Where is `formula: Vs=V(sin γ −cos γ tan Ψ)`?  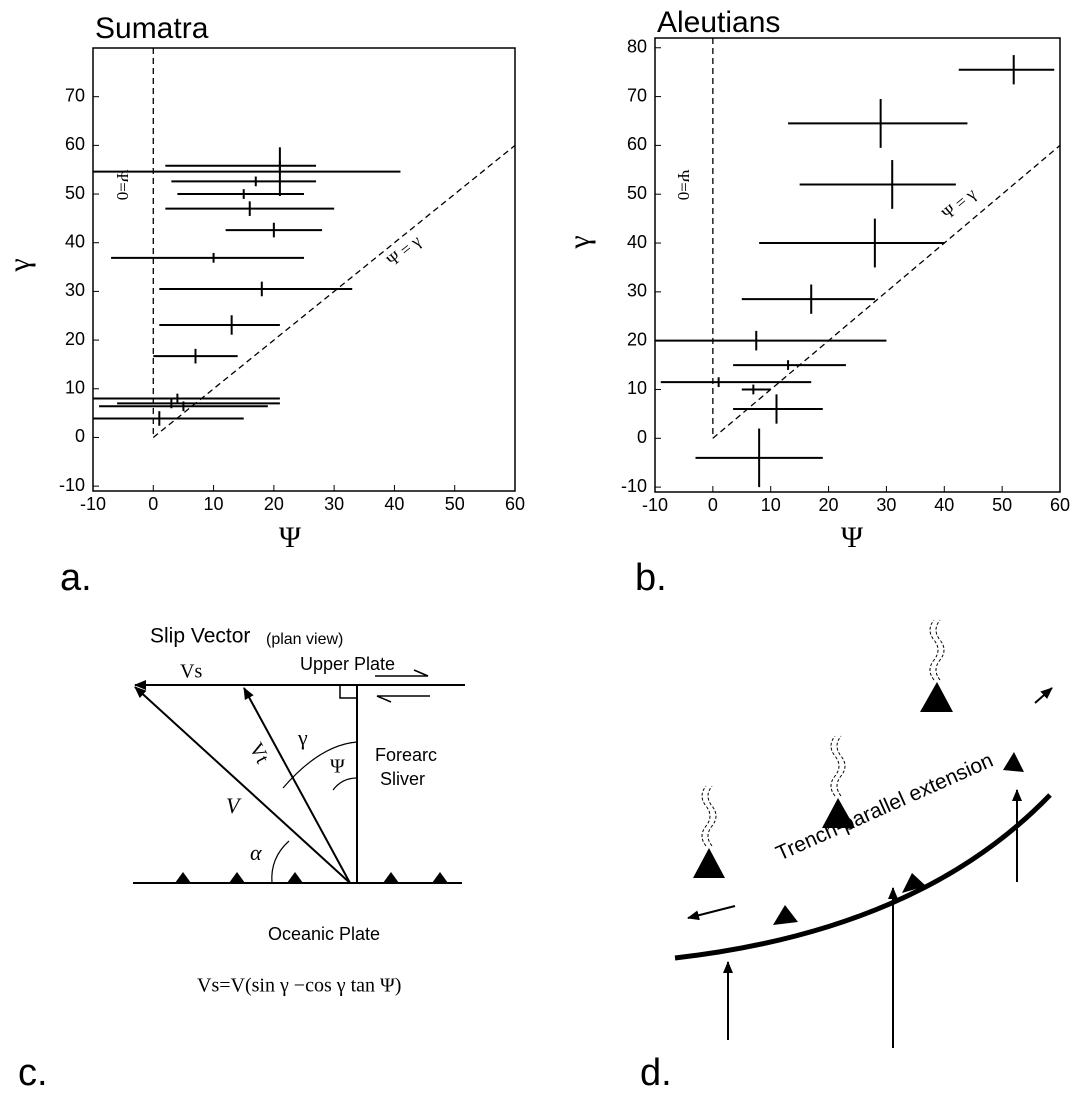 formula: Vs=V(sin γ −cos γ tan Ψ) is located at coordinates (299, 986).